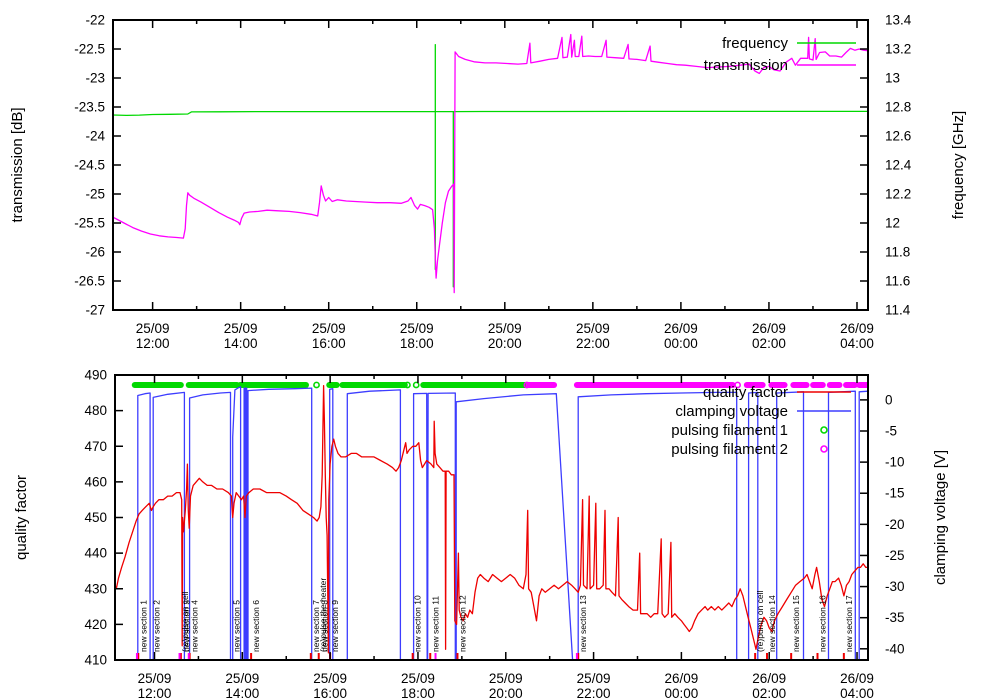 The height and width of the screenshot is (700, 1000). What do you see at coordinates (892, 223) in the screenshot?
I see `y-tick-label-right: 12` at bounding box center [892, 223].